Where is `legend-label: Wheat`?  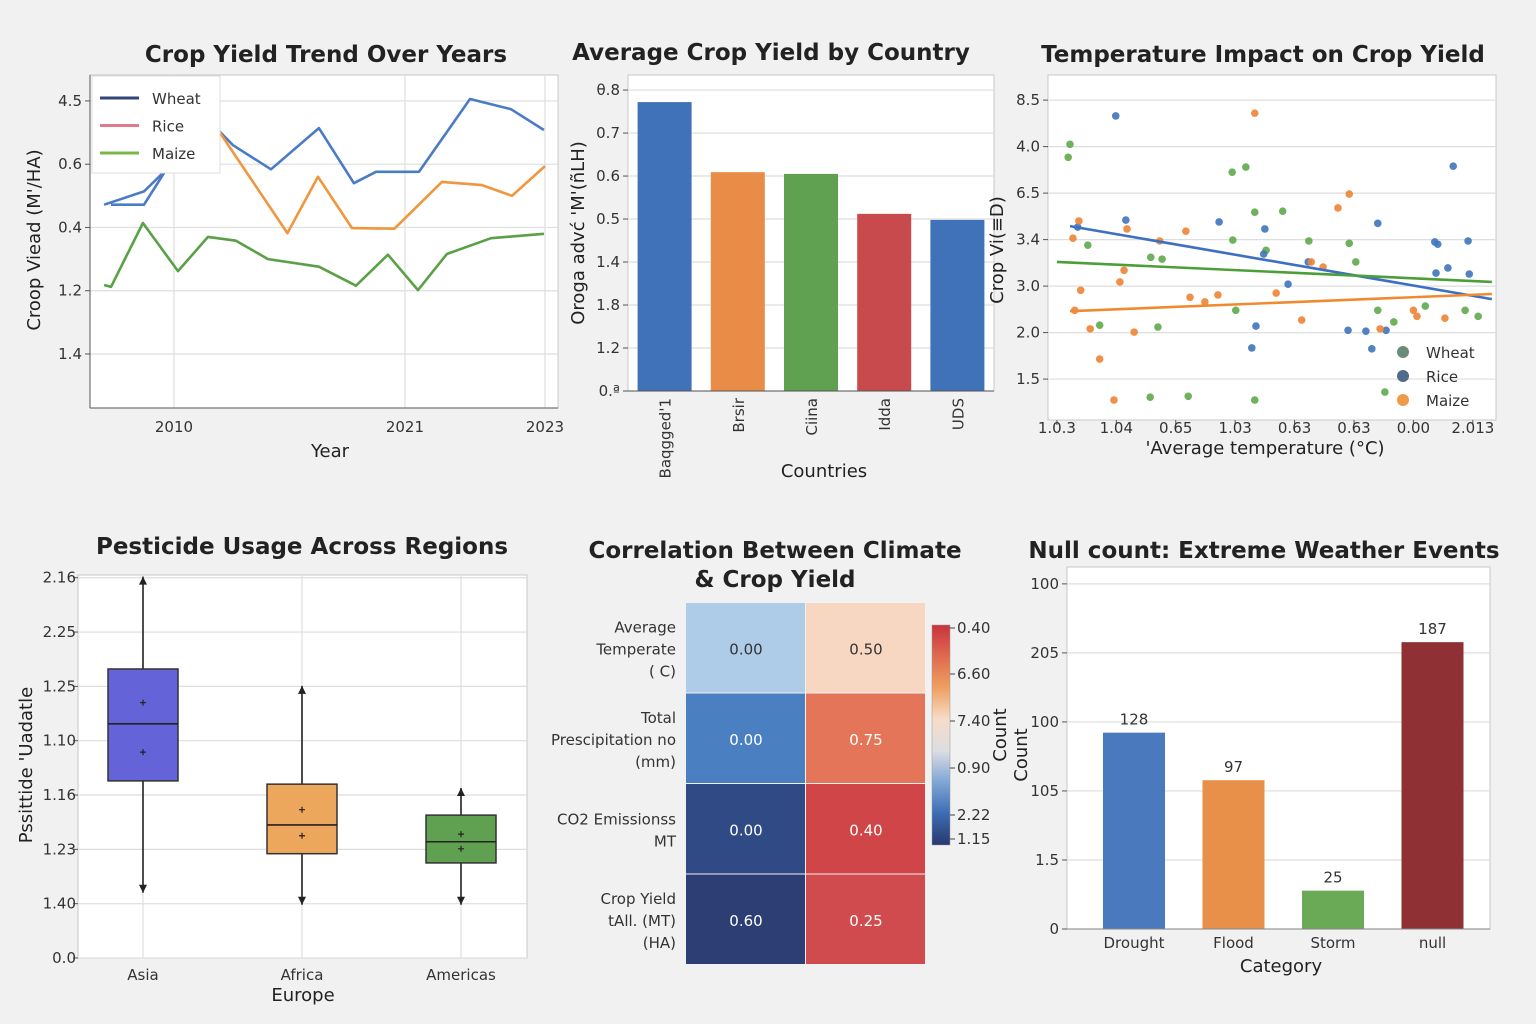
legend-label: Wheat is located at coordinates (176, 99).